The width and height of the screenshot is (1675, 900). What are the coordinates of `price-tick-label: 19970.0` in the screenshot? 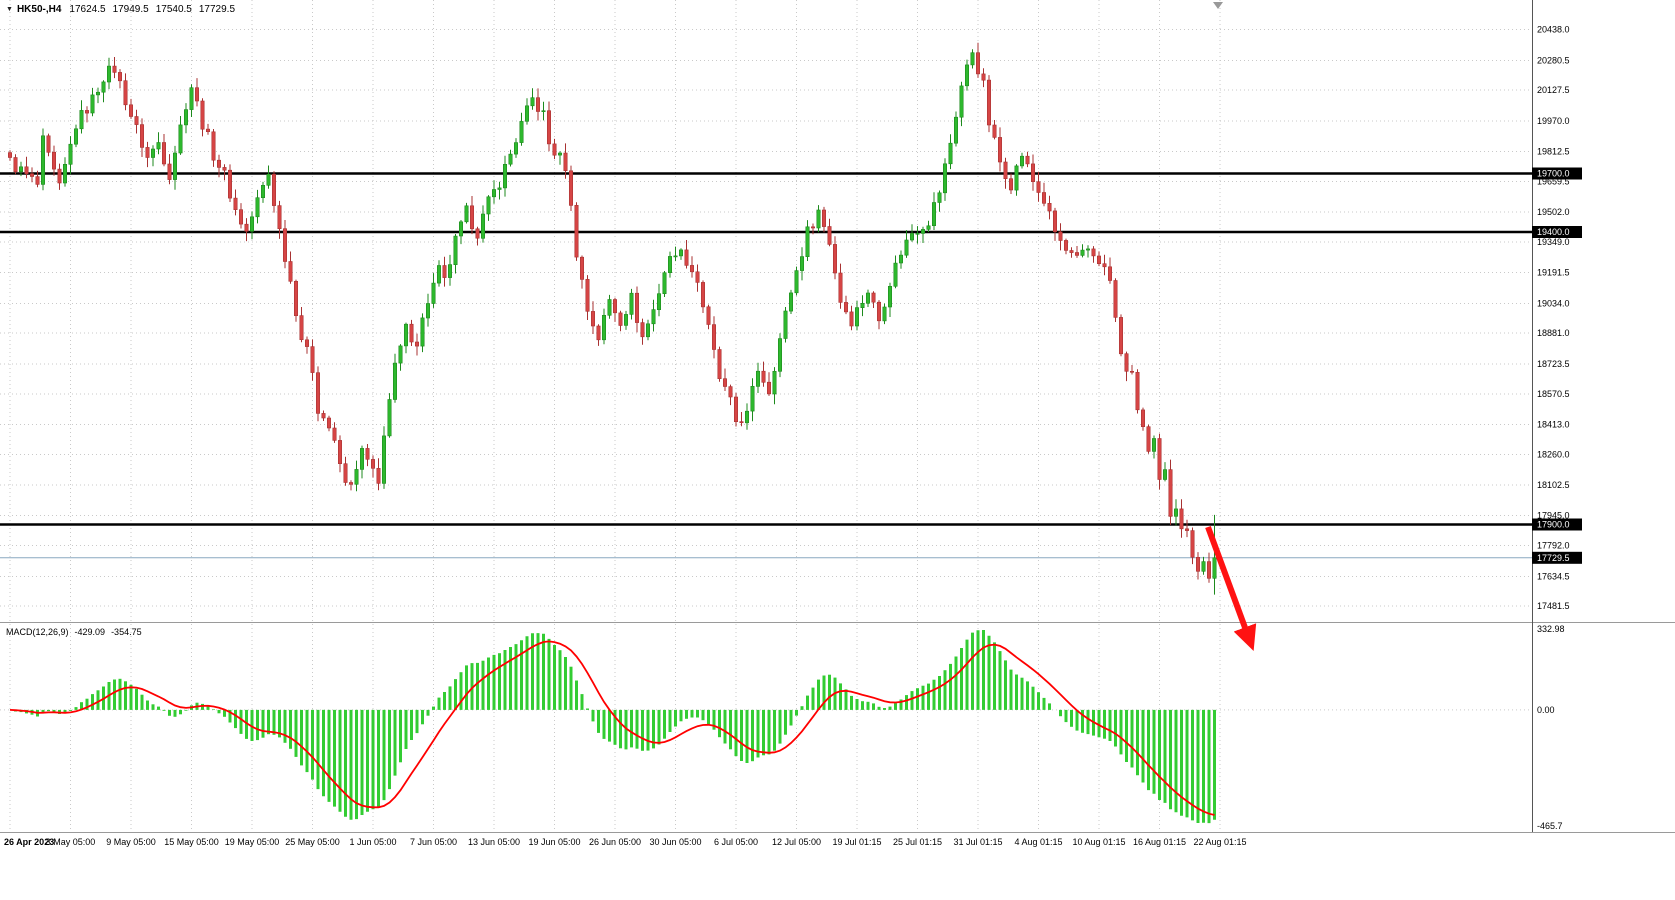 It's located at (1553, 121).